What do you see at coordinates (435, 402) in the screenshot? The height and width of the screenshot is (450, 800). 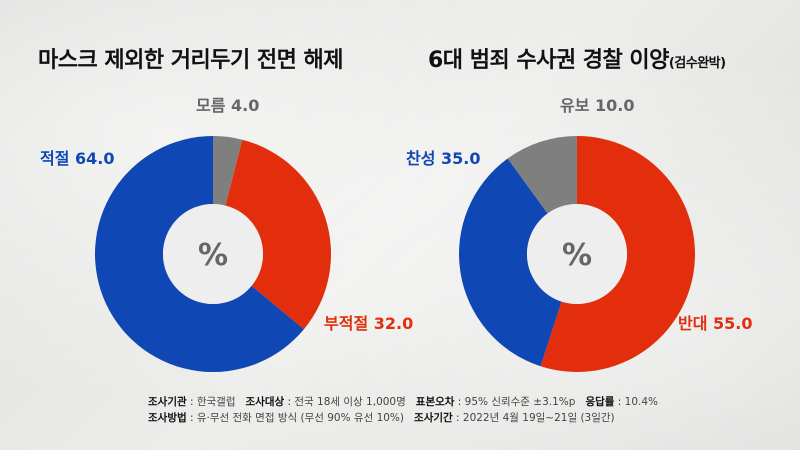 I see `footer-key: 표본오차` at bounding box center [435, 402].